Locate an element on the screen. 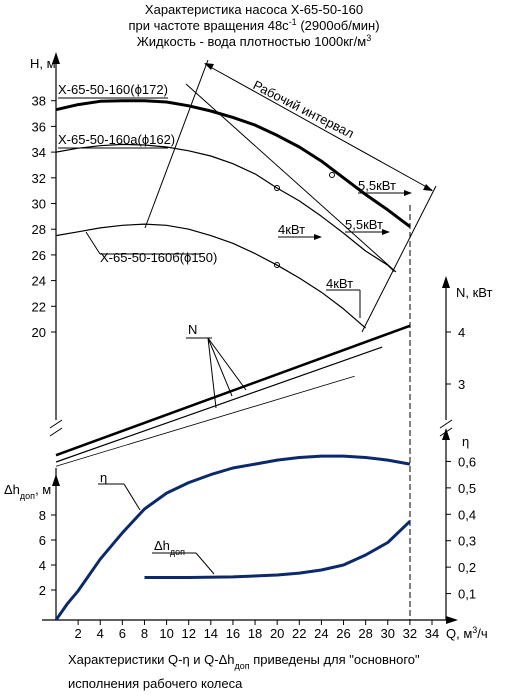 This screenshot has width=508, height=699. x-axis-label-part: /ч is located at coordinates (482, 633).